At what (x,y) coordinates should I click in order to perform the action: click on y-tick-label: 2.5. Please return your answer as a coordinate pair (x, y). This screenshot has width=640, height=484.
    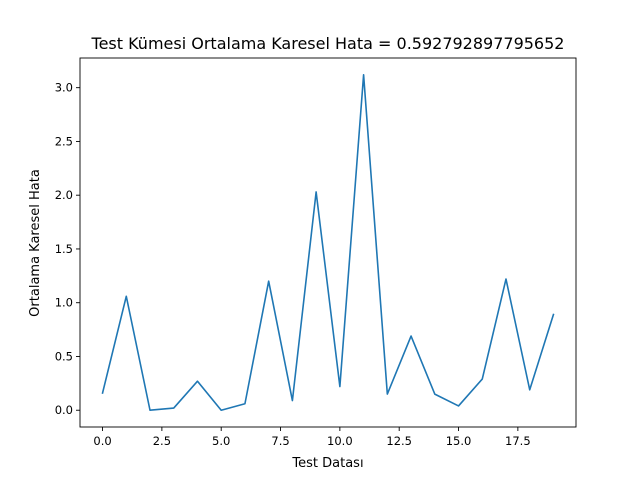
    Looking at the image, I should click on (64, 141).